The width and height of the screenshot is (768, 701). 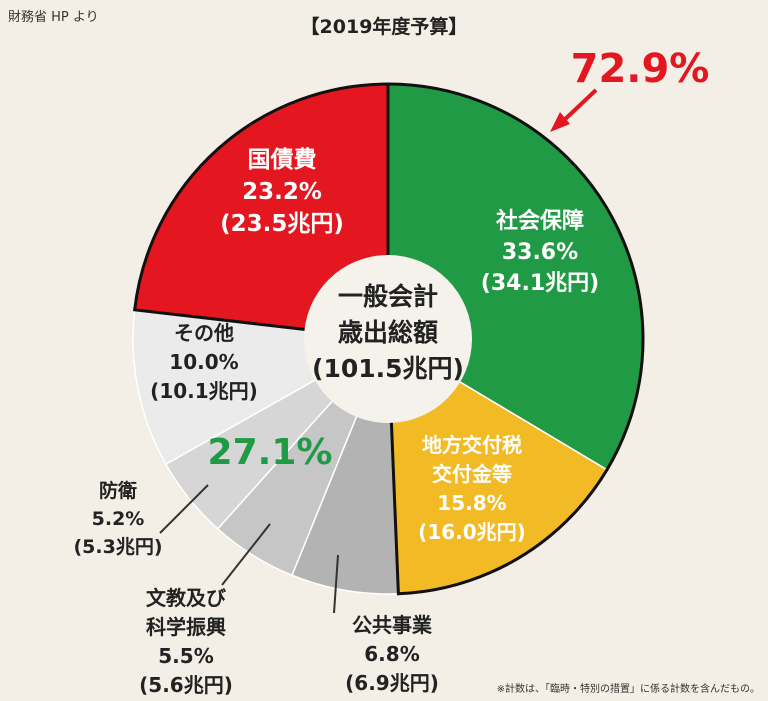 I want to click on highlight-group-label: 72.9%, so click(x=640, y=69).